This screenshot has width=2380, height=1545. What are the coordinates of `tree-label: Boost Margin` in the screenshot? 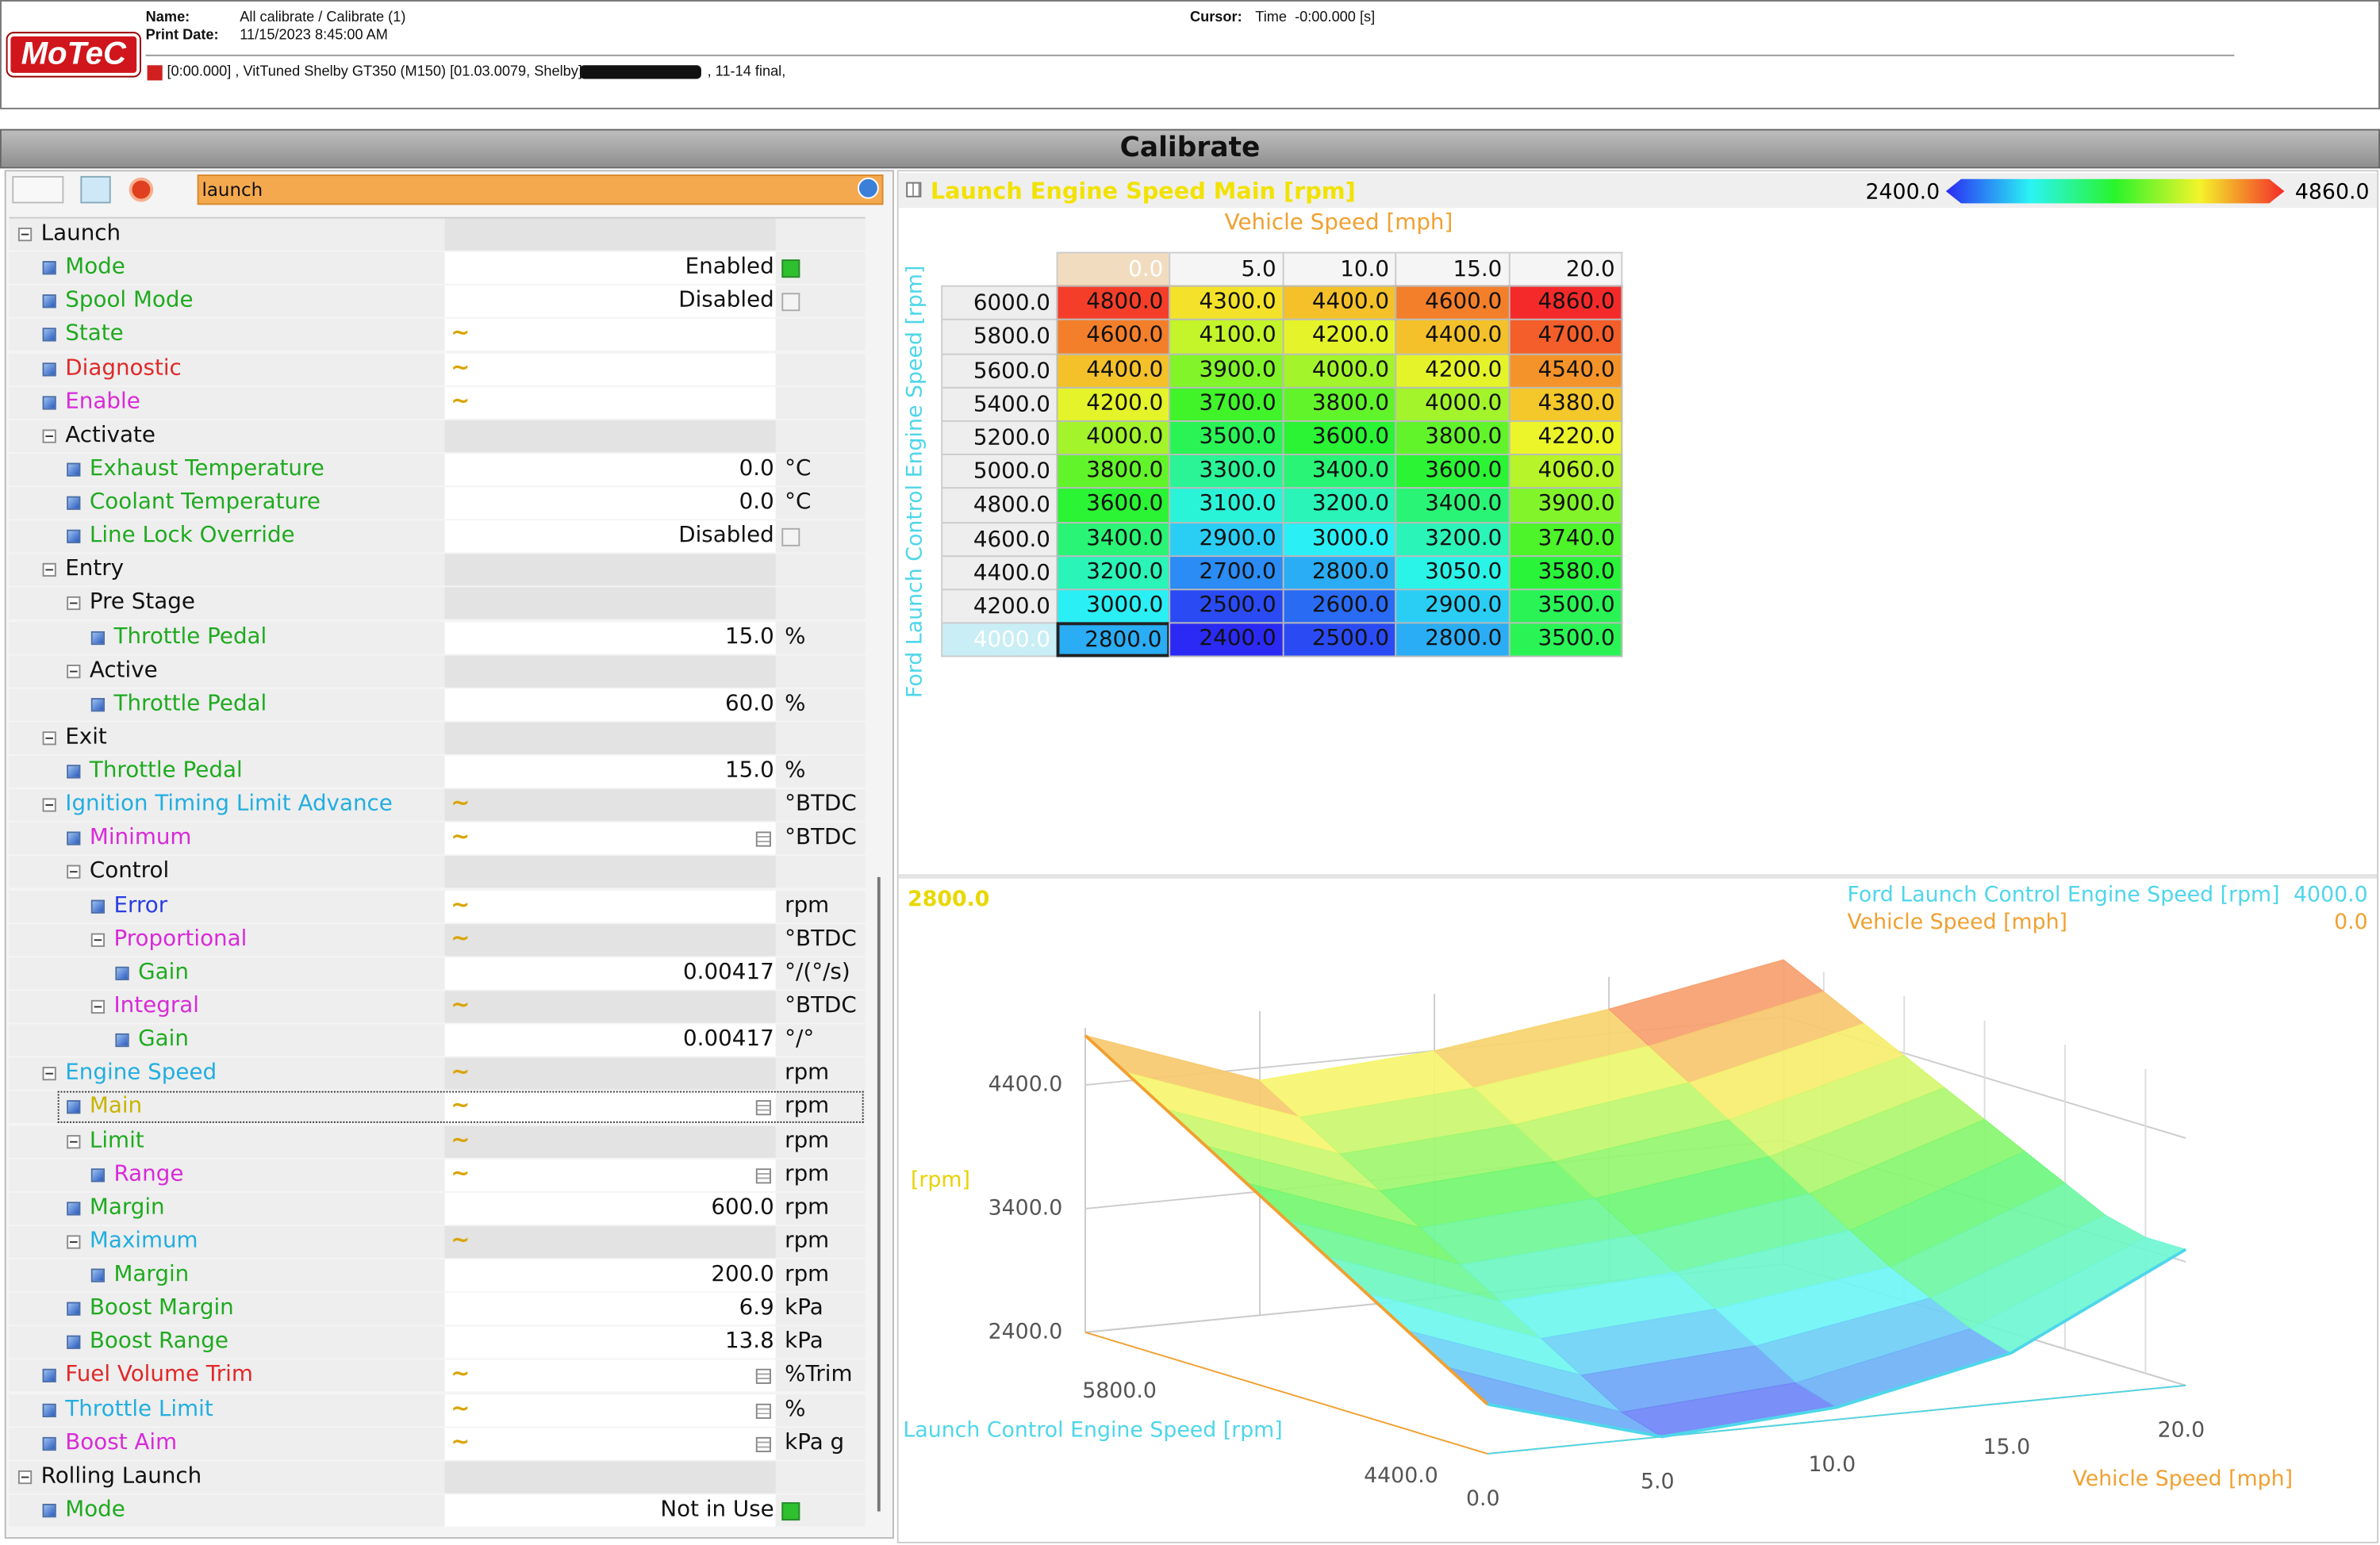 It's located at (161, 1308).